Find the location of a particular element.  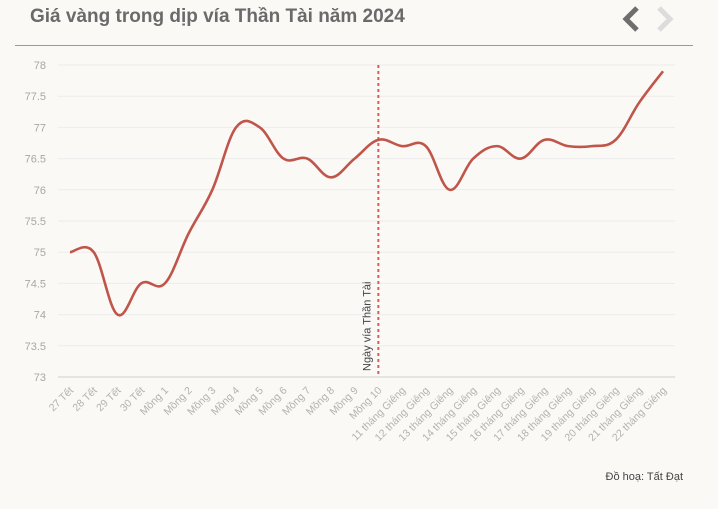

y-tick-label: 78 is located at coordinates (40, 66).